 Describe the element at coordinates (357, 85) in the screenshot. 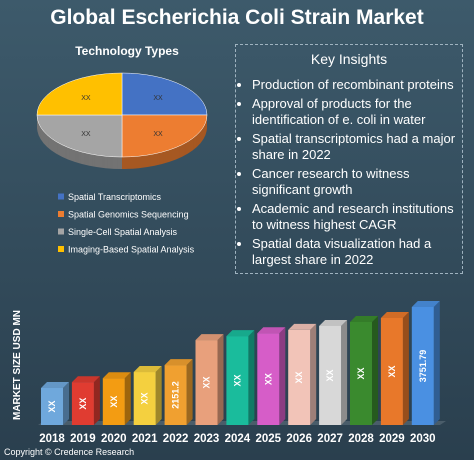

I see `insight-item: Production of recombinant proteins` at that location.